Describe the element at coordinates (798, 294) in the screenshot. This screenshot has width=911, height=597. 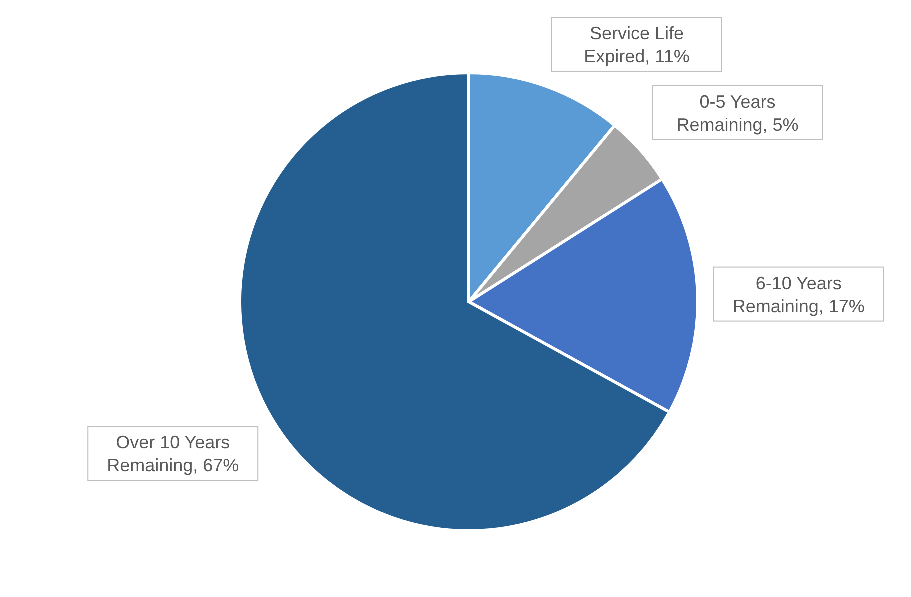
I see `slice-label: 6-10 Years Remaining, 17%` at that location.